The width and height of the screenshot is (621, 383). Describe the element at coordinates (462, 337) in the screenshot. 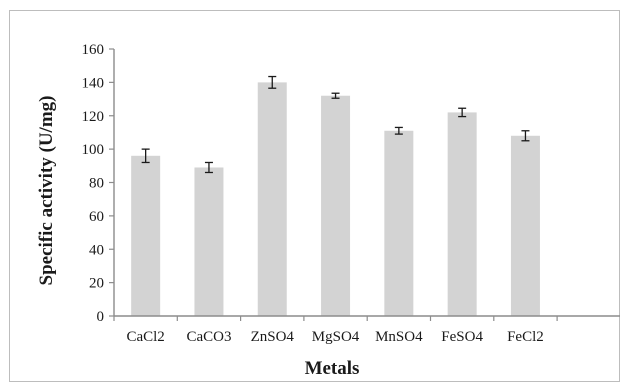

I see `x-tick-label: FeSO4` at that location.